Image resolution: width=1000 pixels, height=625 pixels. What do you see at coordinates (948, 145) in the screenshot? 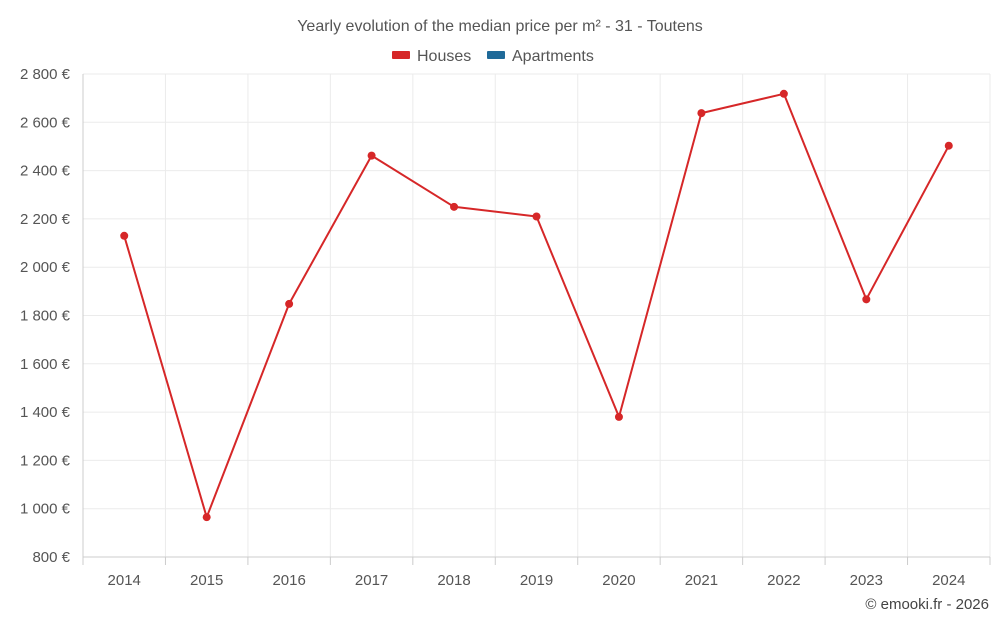
I see `data-point-houses-2024` at bounding box center [948, 145].